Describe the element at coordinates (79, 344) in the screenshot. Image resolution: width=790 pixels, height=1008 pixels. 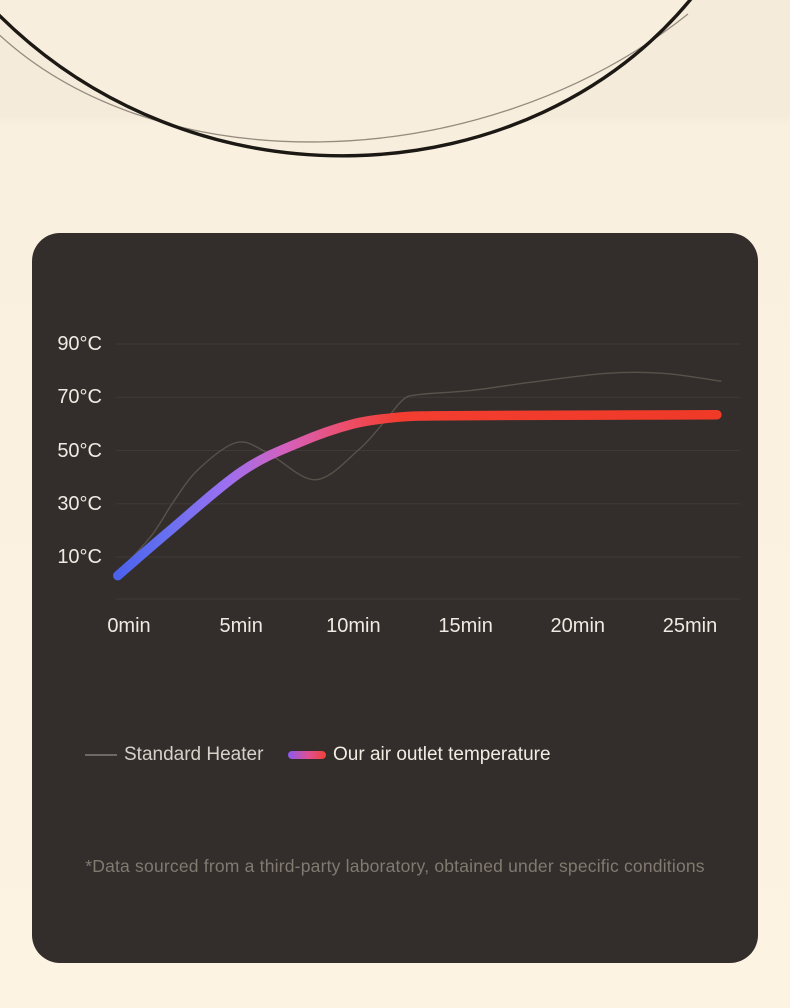
I see `y-axis-tick-label: 90°C` at that location.